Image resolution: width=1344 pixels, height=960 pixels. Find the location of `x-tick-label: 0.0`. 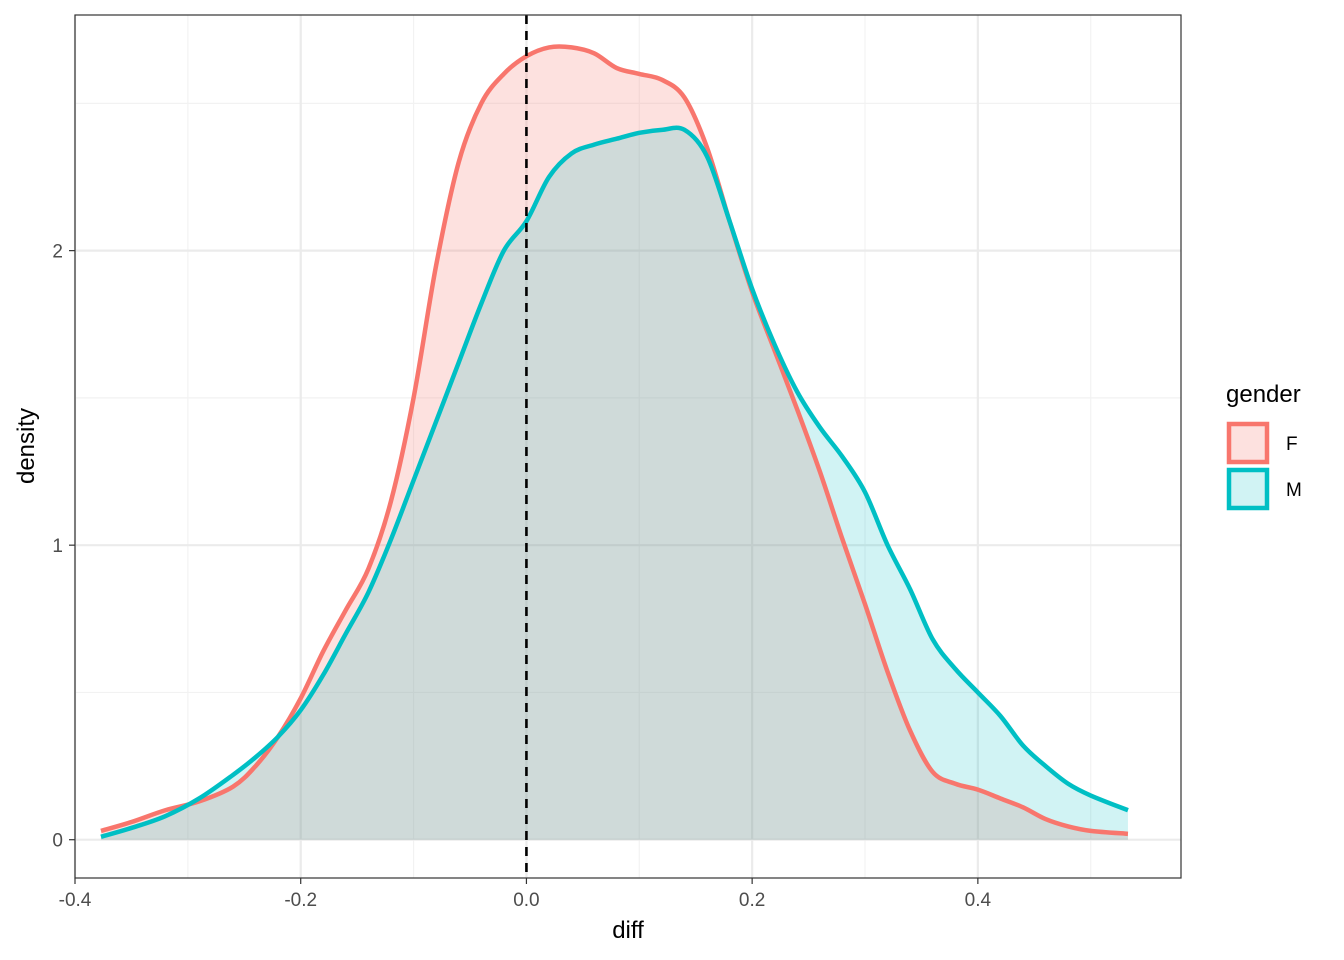

x-tick-label: 0.0 is located at coordinates (526, 900).